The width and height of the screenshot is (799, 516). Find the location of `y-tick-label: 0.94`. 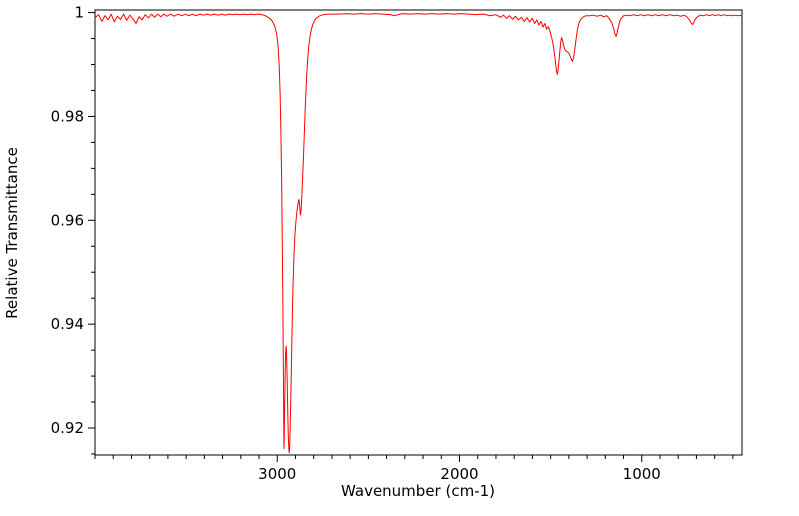

y-tick-label: 0.94 is located at coordinates (67, 324).